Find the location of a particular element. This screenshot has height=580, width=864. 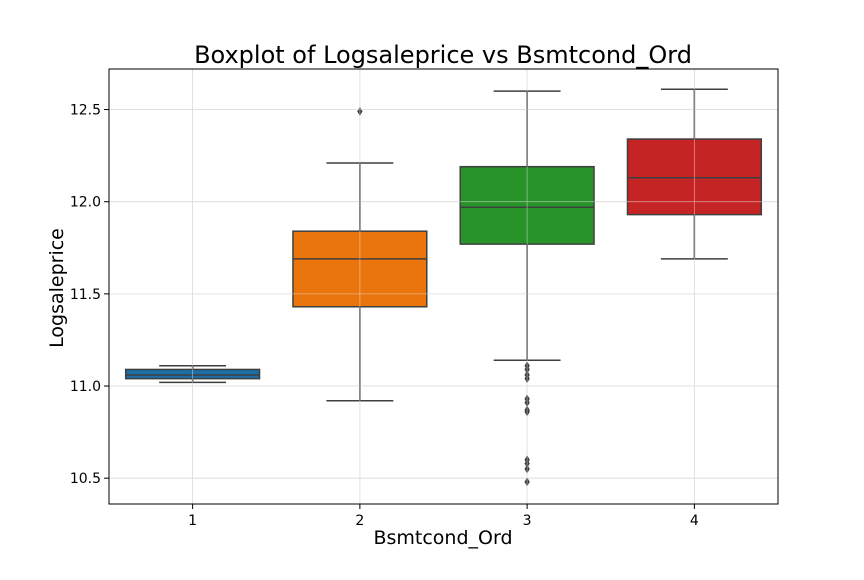

x-tick-label: 4 is located at coordinates (694, 521).